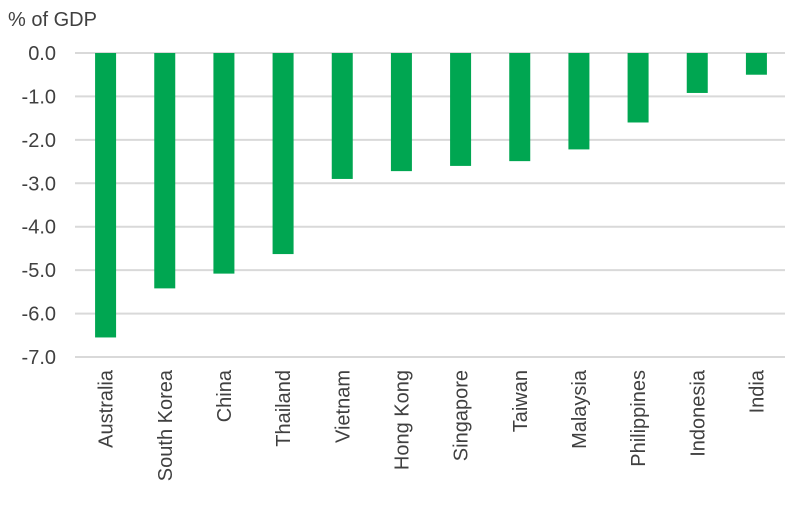  Describe the element at coordinates (521, 401) in the screenshot. I see `x-category-label: Taiwan` at that location.